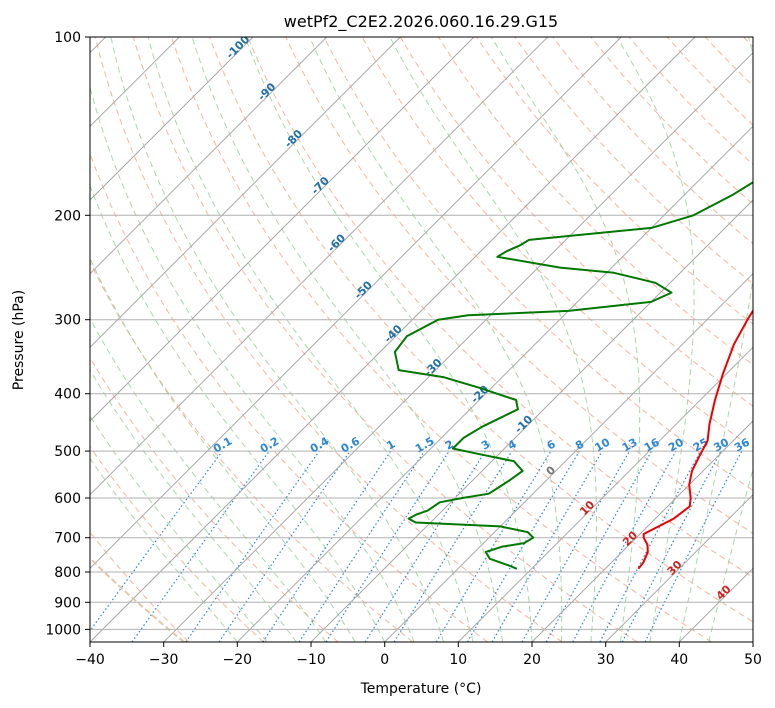  Describe the element at coordinates (421, 22) in the screenshot. I see `chart-title: wetPf2_C2E2.2026.060.16.29.G15` at that location.